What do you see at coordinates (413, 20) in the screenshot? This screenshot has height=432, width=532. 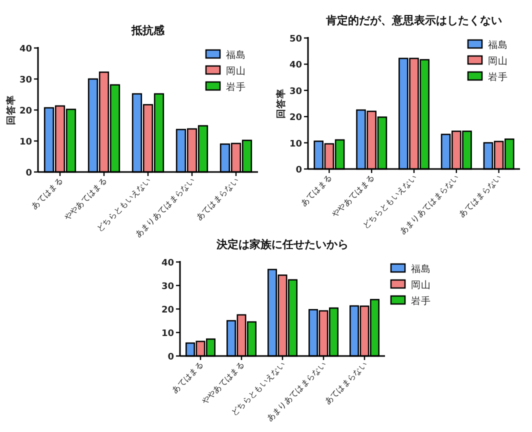 I see `chart-title: 肯定的だが、意思表示はしたくない` at bounding box center [413, 20].